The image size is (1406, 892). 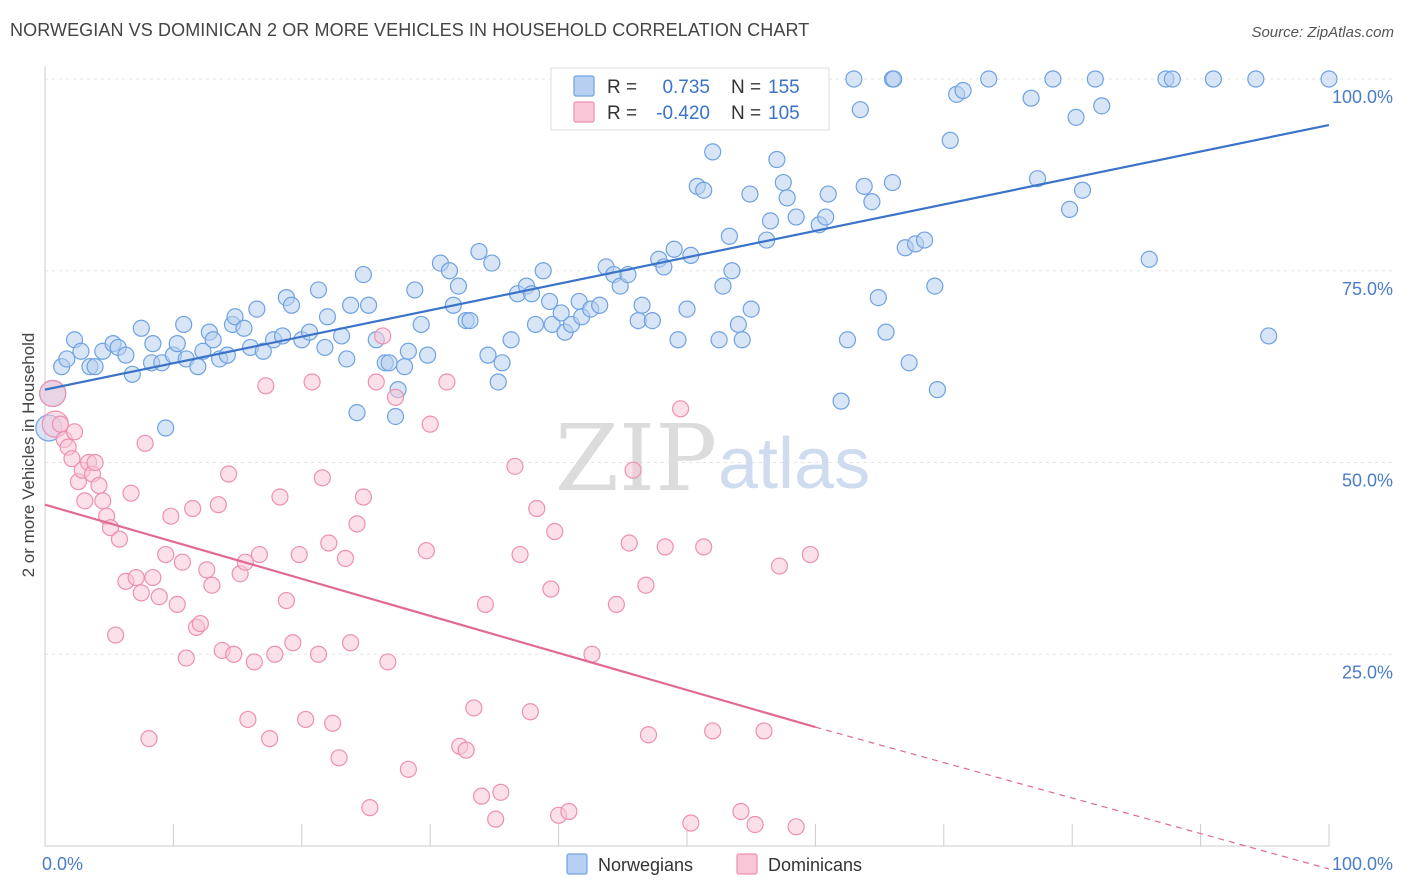 What do you see at coordinates (636, 458) in the screenshot?
I see `watermark-zip: ZIP` at bounding box center [636, 458].